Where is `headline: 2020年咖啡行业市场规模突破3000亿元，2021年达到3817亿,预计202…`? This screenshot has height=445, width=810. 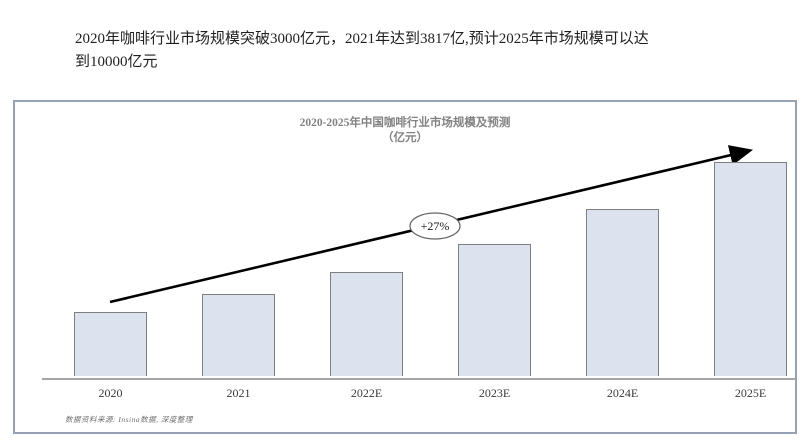
headline: 2020年咖啡行业市场规模突破3000亿元，2021年达到3817亿,预计202… is located at coordinates (410, 51).